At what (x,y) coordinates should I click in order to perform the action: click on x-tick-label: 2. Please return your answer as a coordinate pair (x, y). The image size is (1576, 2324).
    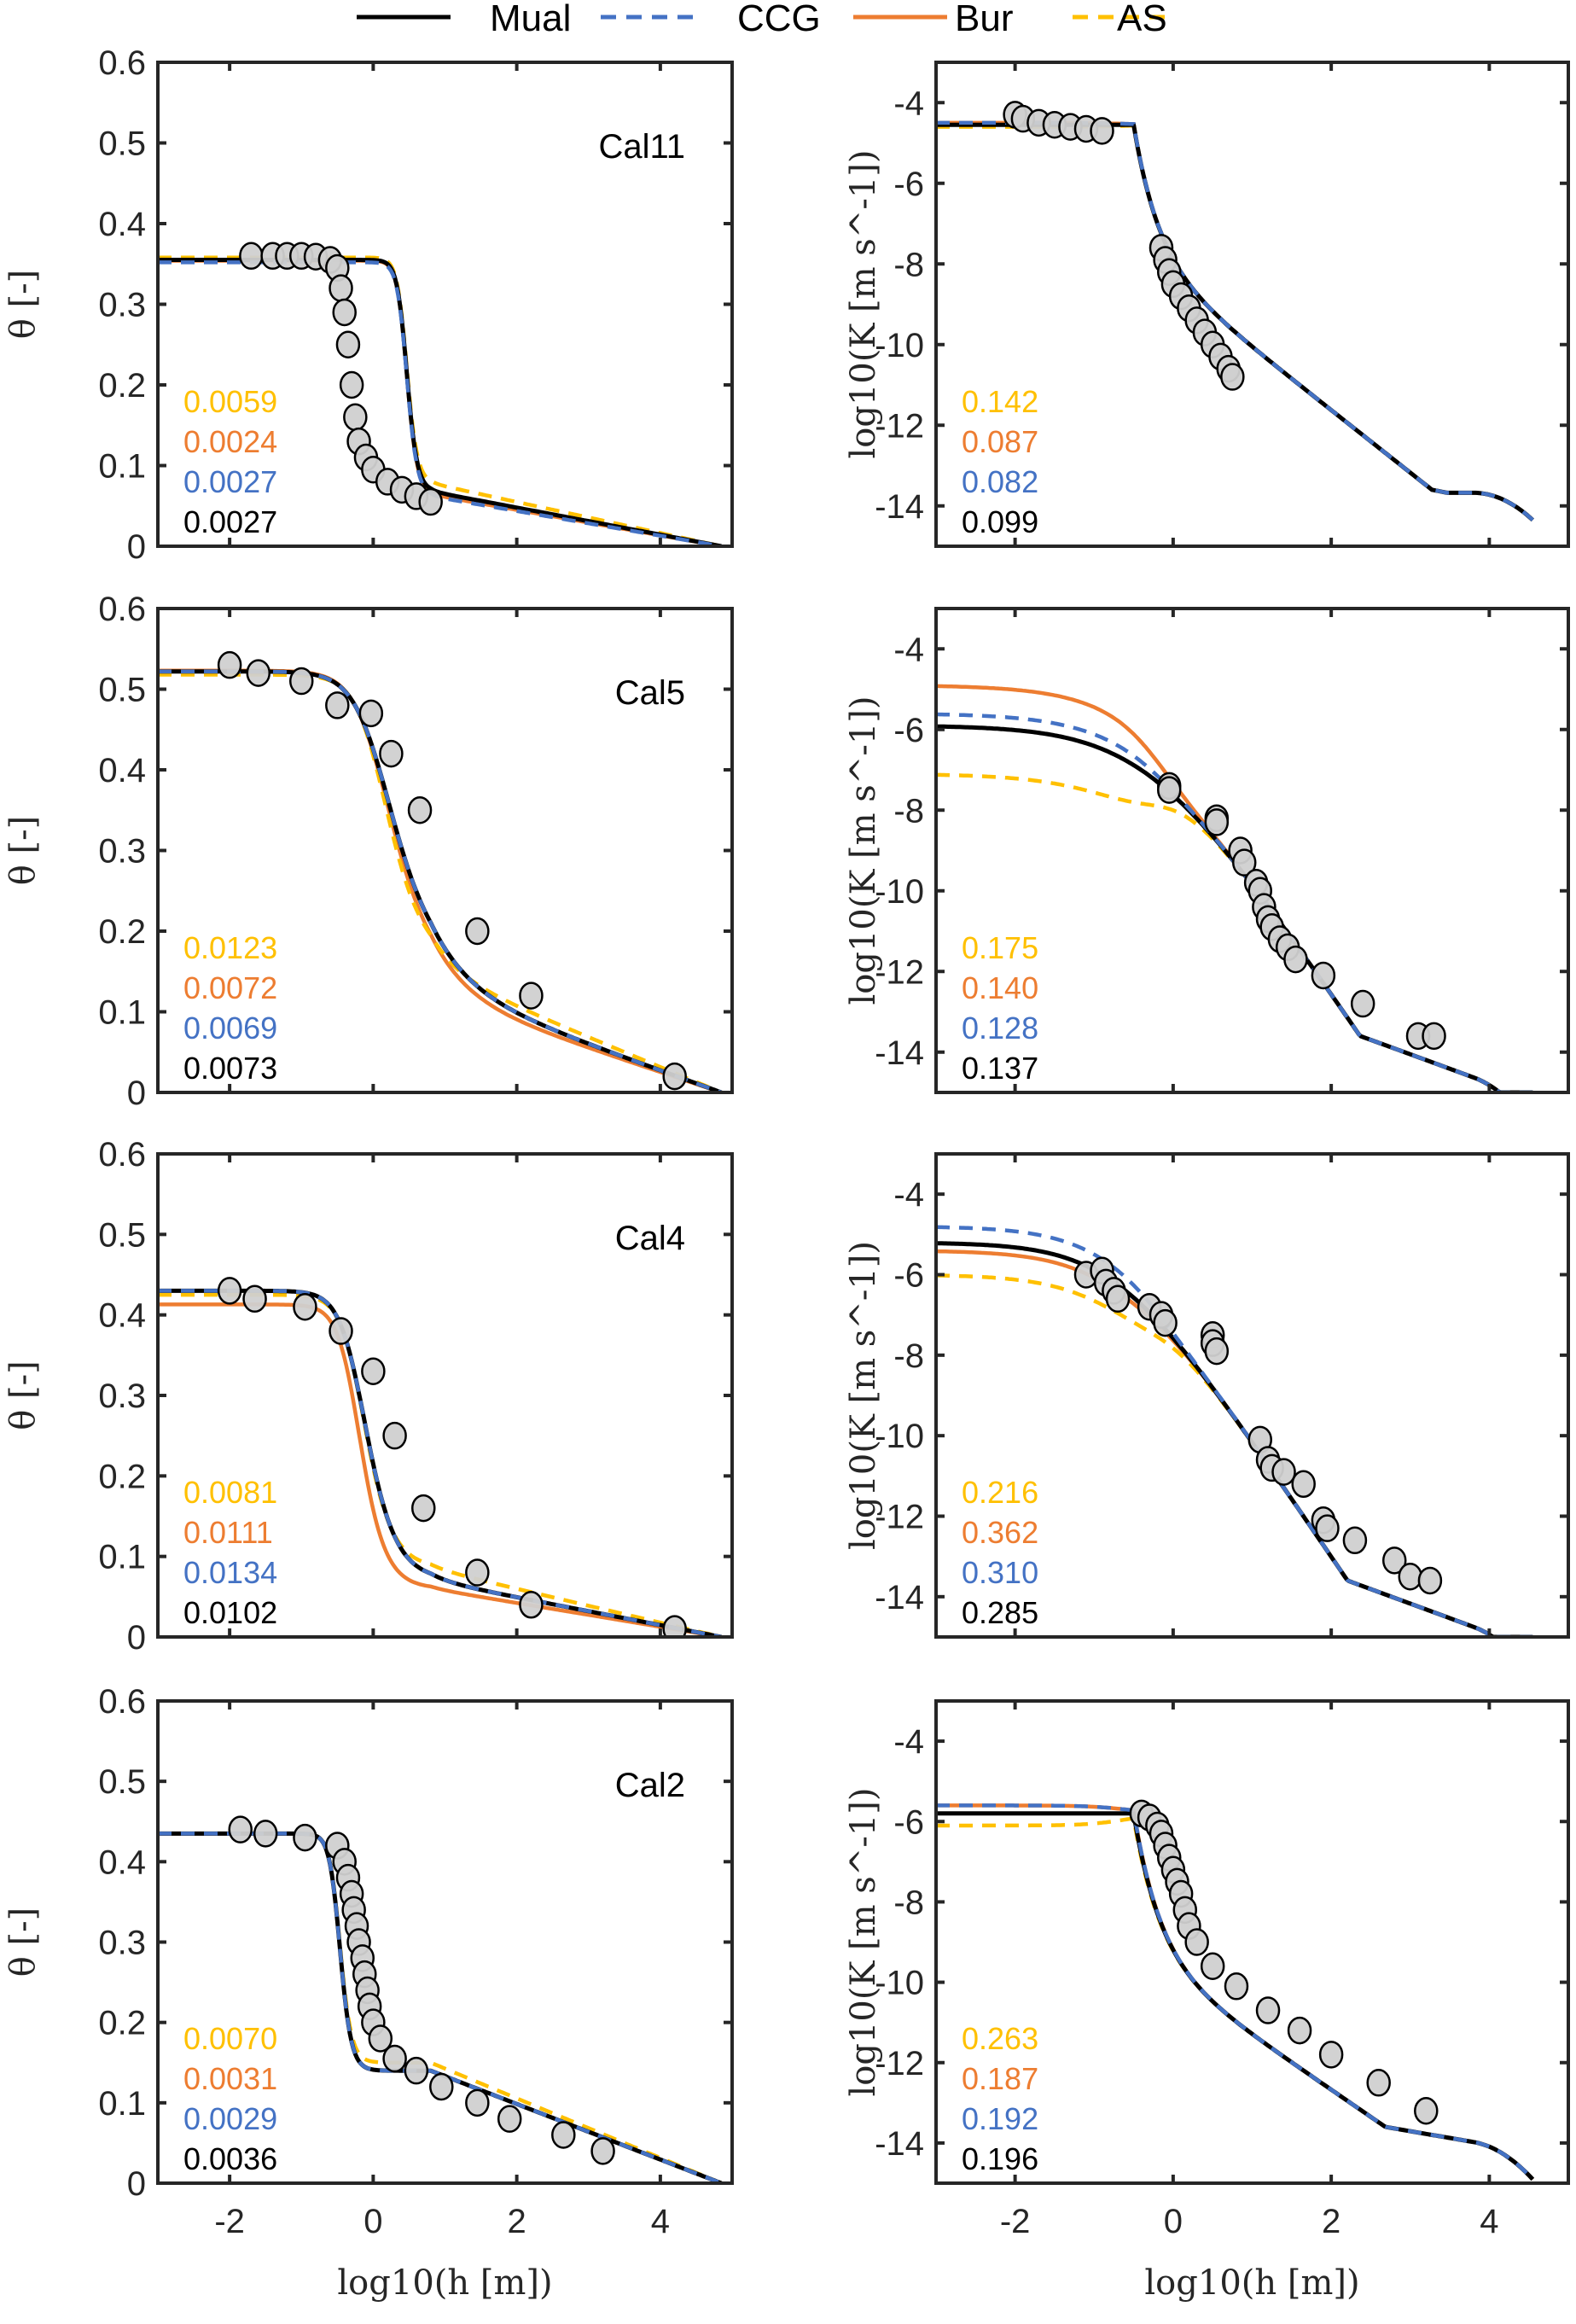
    Looking at the image, I should click on (1331, 2221).